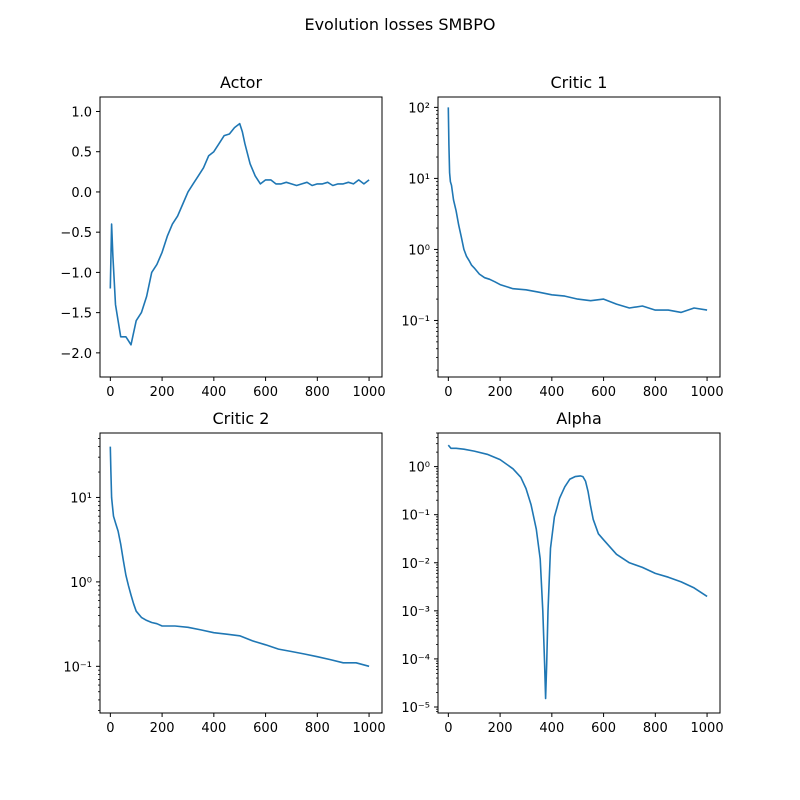  I want to click on actor-axes-frame, so click(241, 237).